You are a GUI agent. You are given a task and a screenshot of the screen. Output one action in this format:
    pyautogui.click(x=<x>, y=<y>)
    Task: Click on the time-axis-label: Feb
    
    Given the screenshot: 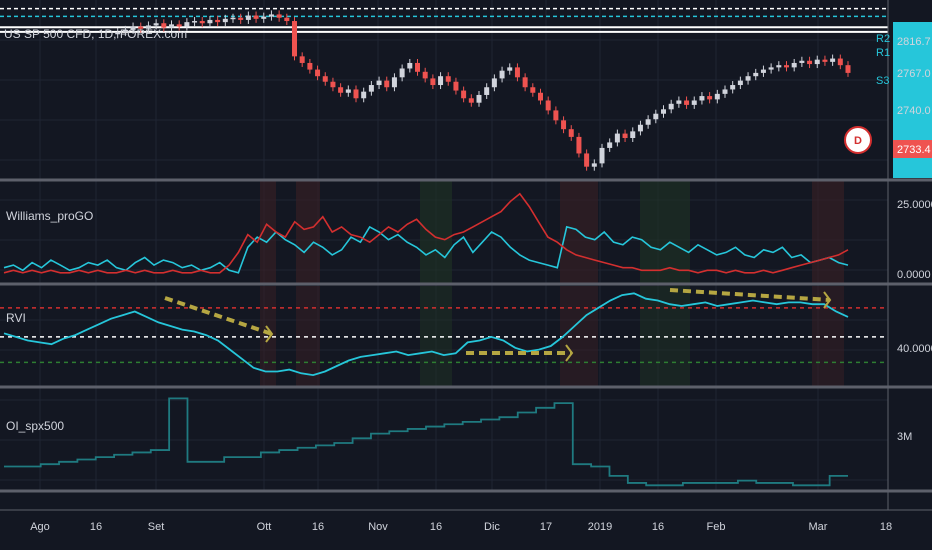 What is the action you would take?
    pyautogui.click(x=716, y=527)
    